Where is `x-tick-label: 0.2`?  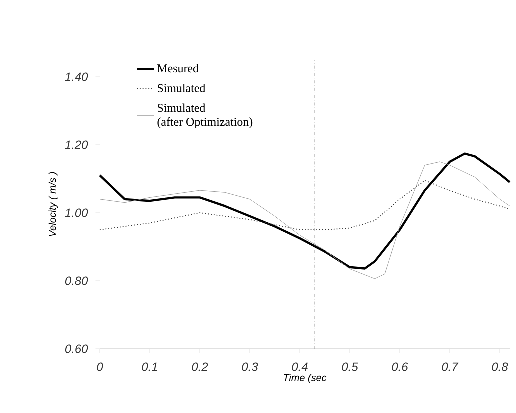 x-tick-label: 0.2 is located at coordinates (200, 367).